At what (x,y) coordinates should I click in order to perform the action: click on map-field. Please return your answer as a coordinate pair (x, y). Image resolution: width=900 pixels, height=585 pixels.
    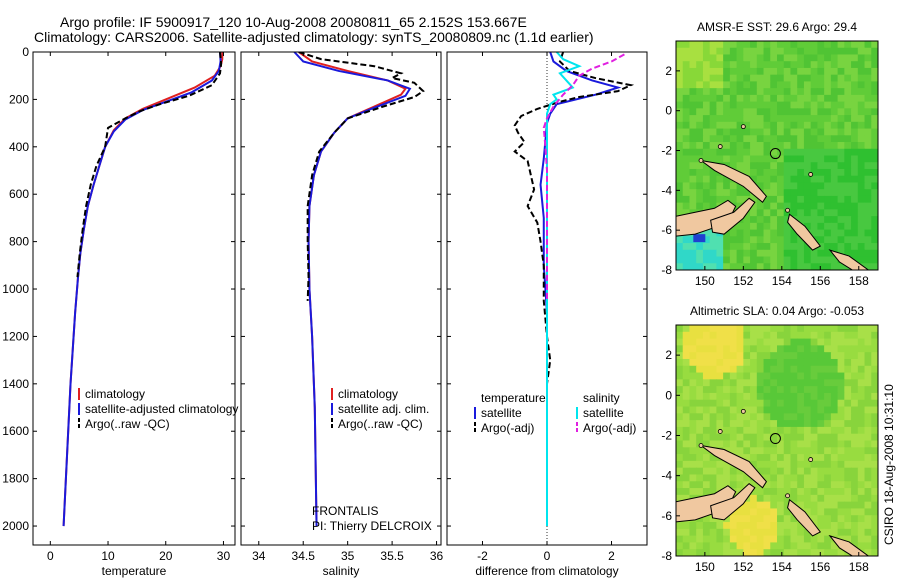
    Looking at the image, I should click on (777, 155).